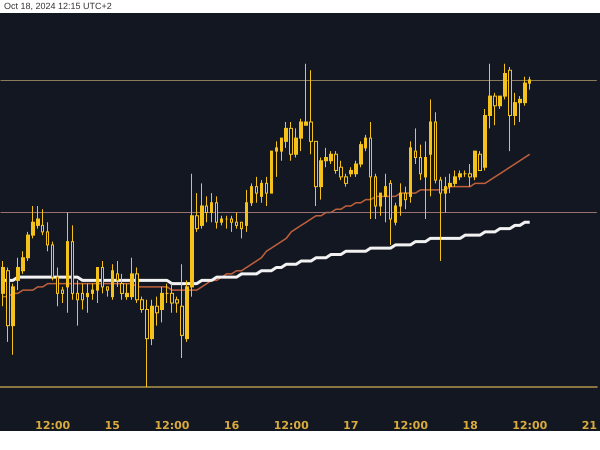 Image resolution: width=600 pixels, height=450 pixels. What do you see at coordinates (470, 425) in the screenshot?
I see `x-tick-label: 18` at bounding box center [470, 425].